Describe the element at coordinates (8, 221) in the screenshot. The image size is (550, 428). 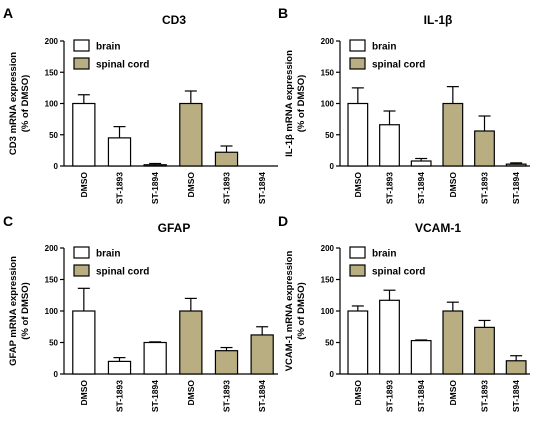
I see `panel-letter: C` at that location.